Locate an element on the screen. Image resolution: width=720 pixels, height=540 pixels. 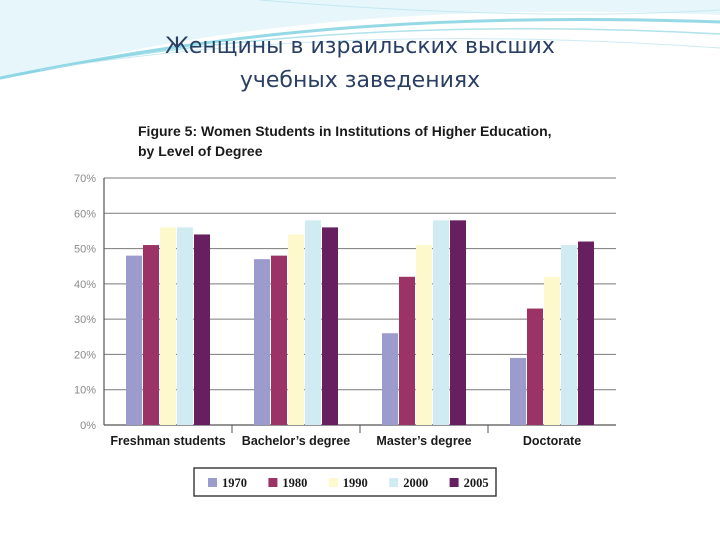
legend-box is located at coordinates (345, 482).